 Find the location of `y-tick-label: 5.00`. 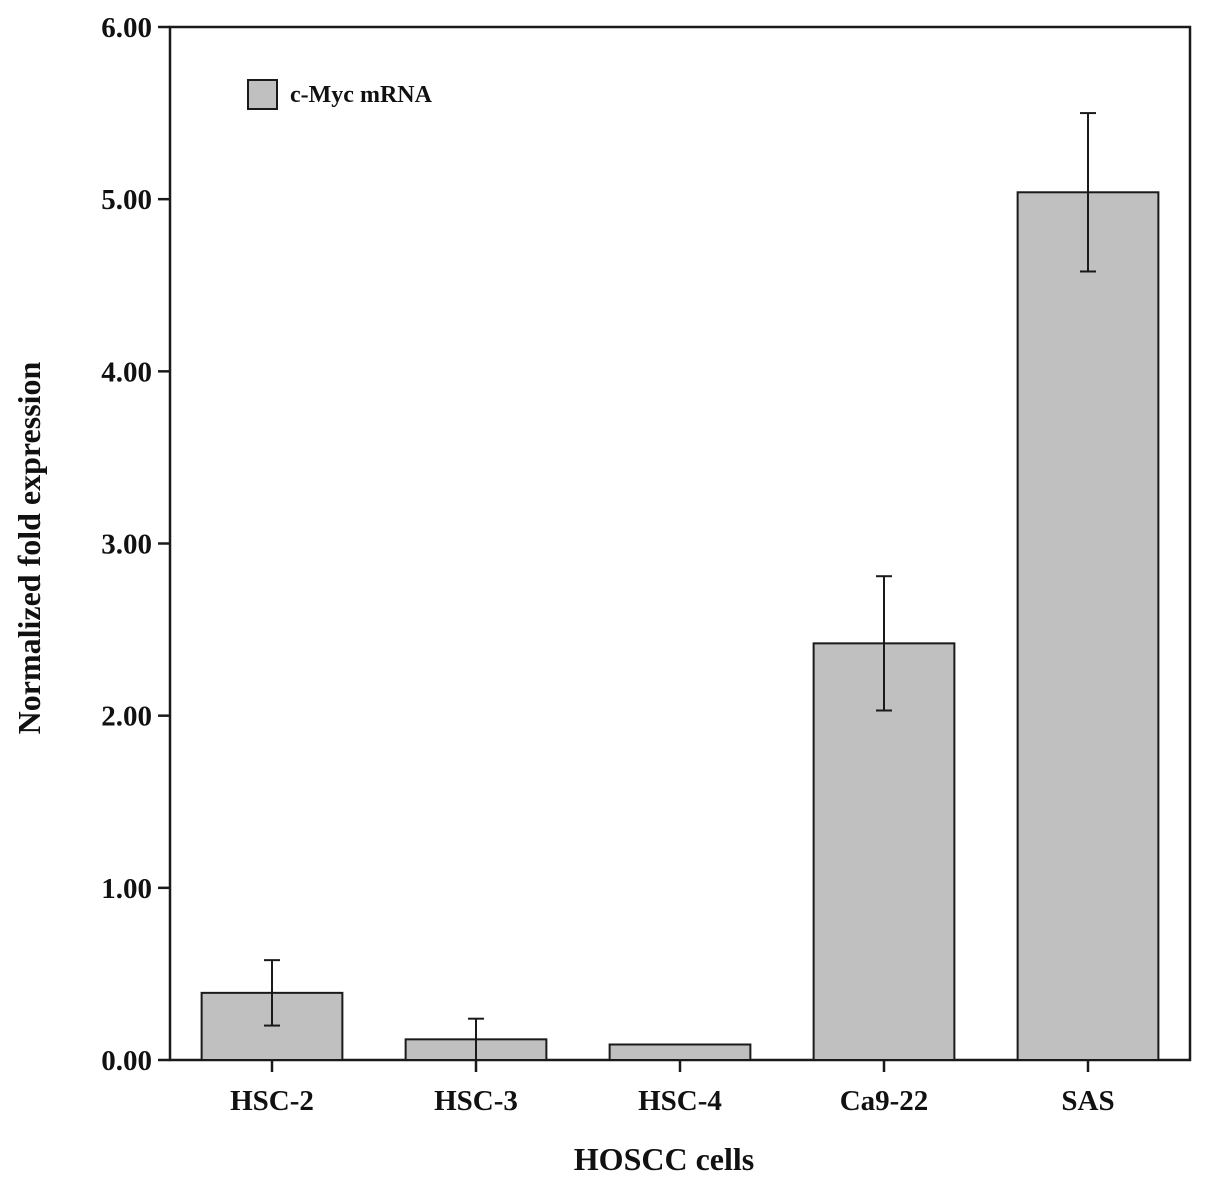

y-tick-label: 5.00 is located at coordinates (126, 200).